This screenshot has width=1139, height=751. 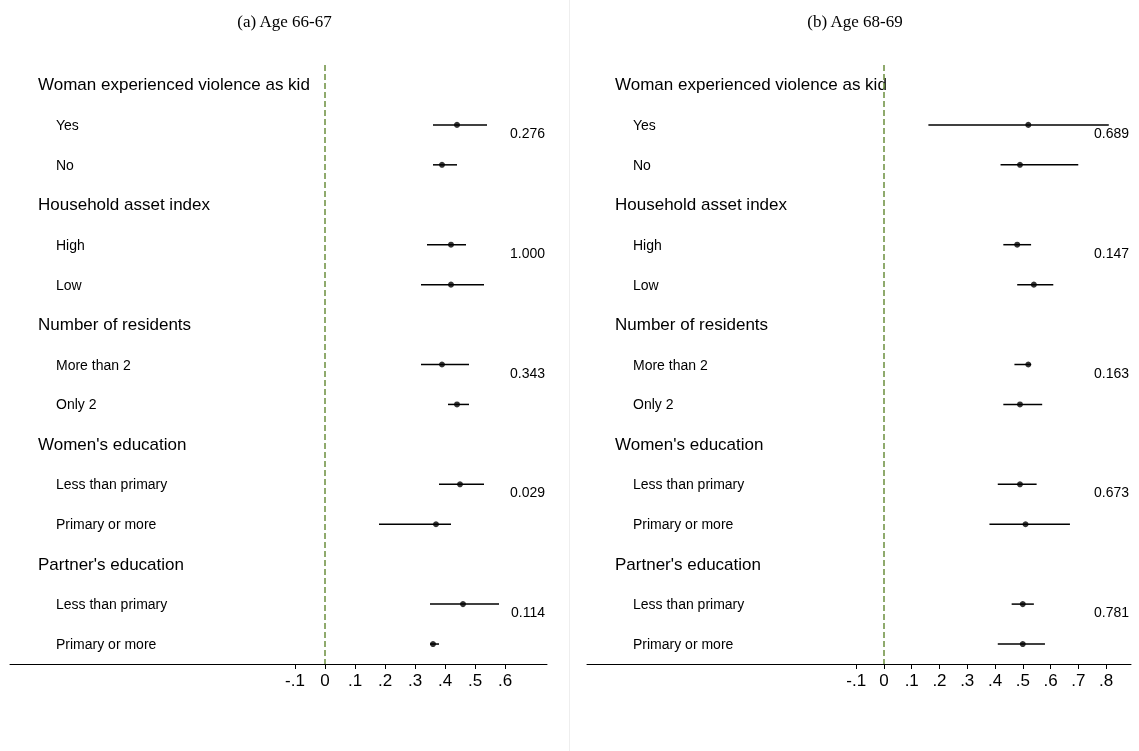 What do you see at coordinates (527, 492) in the screenshot?
I see `annotation: 0.029` at bounding box center [527, 492].